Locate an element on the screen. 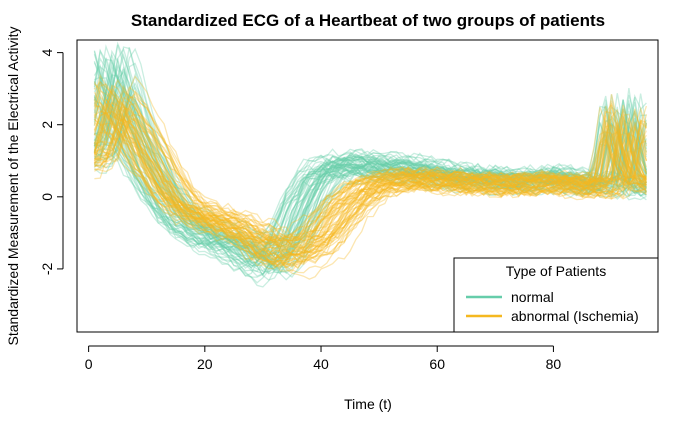  x-tick-label: 60 is located at coordinates (437, 364).